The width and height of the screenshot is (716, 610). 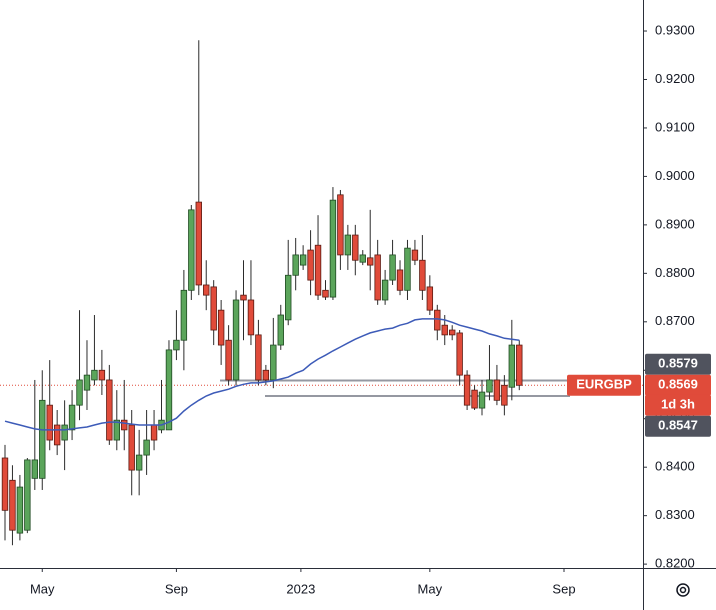 I want to click on moving-average, so click(x=262, y=374).